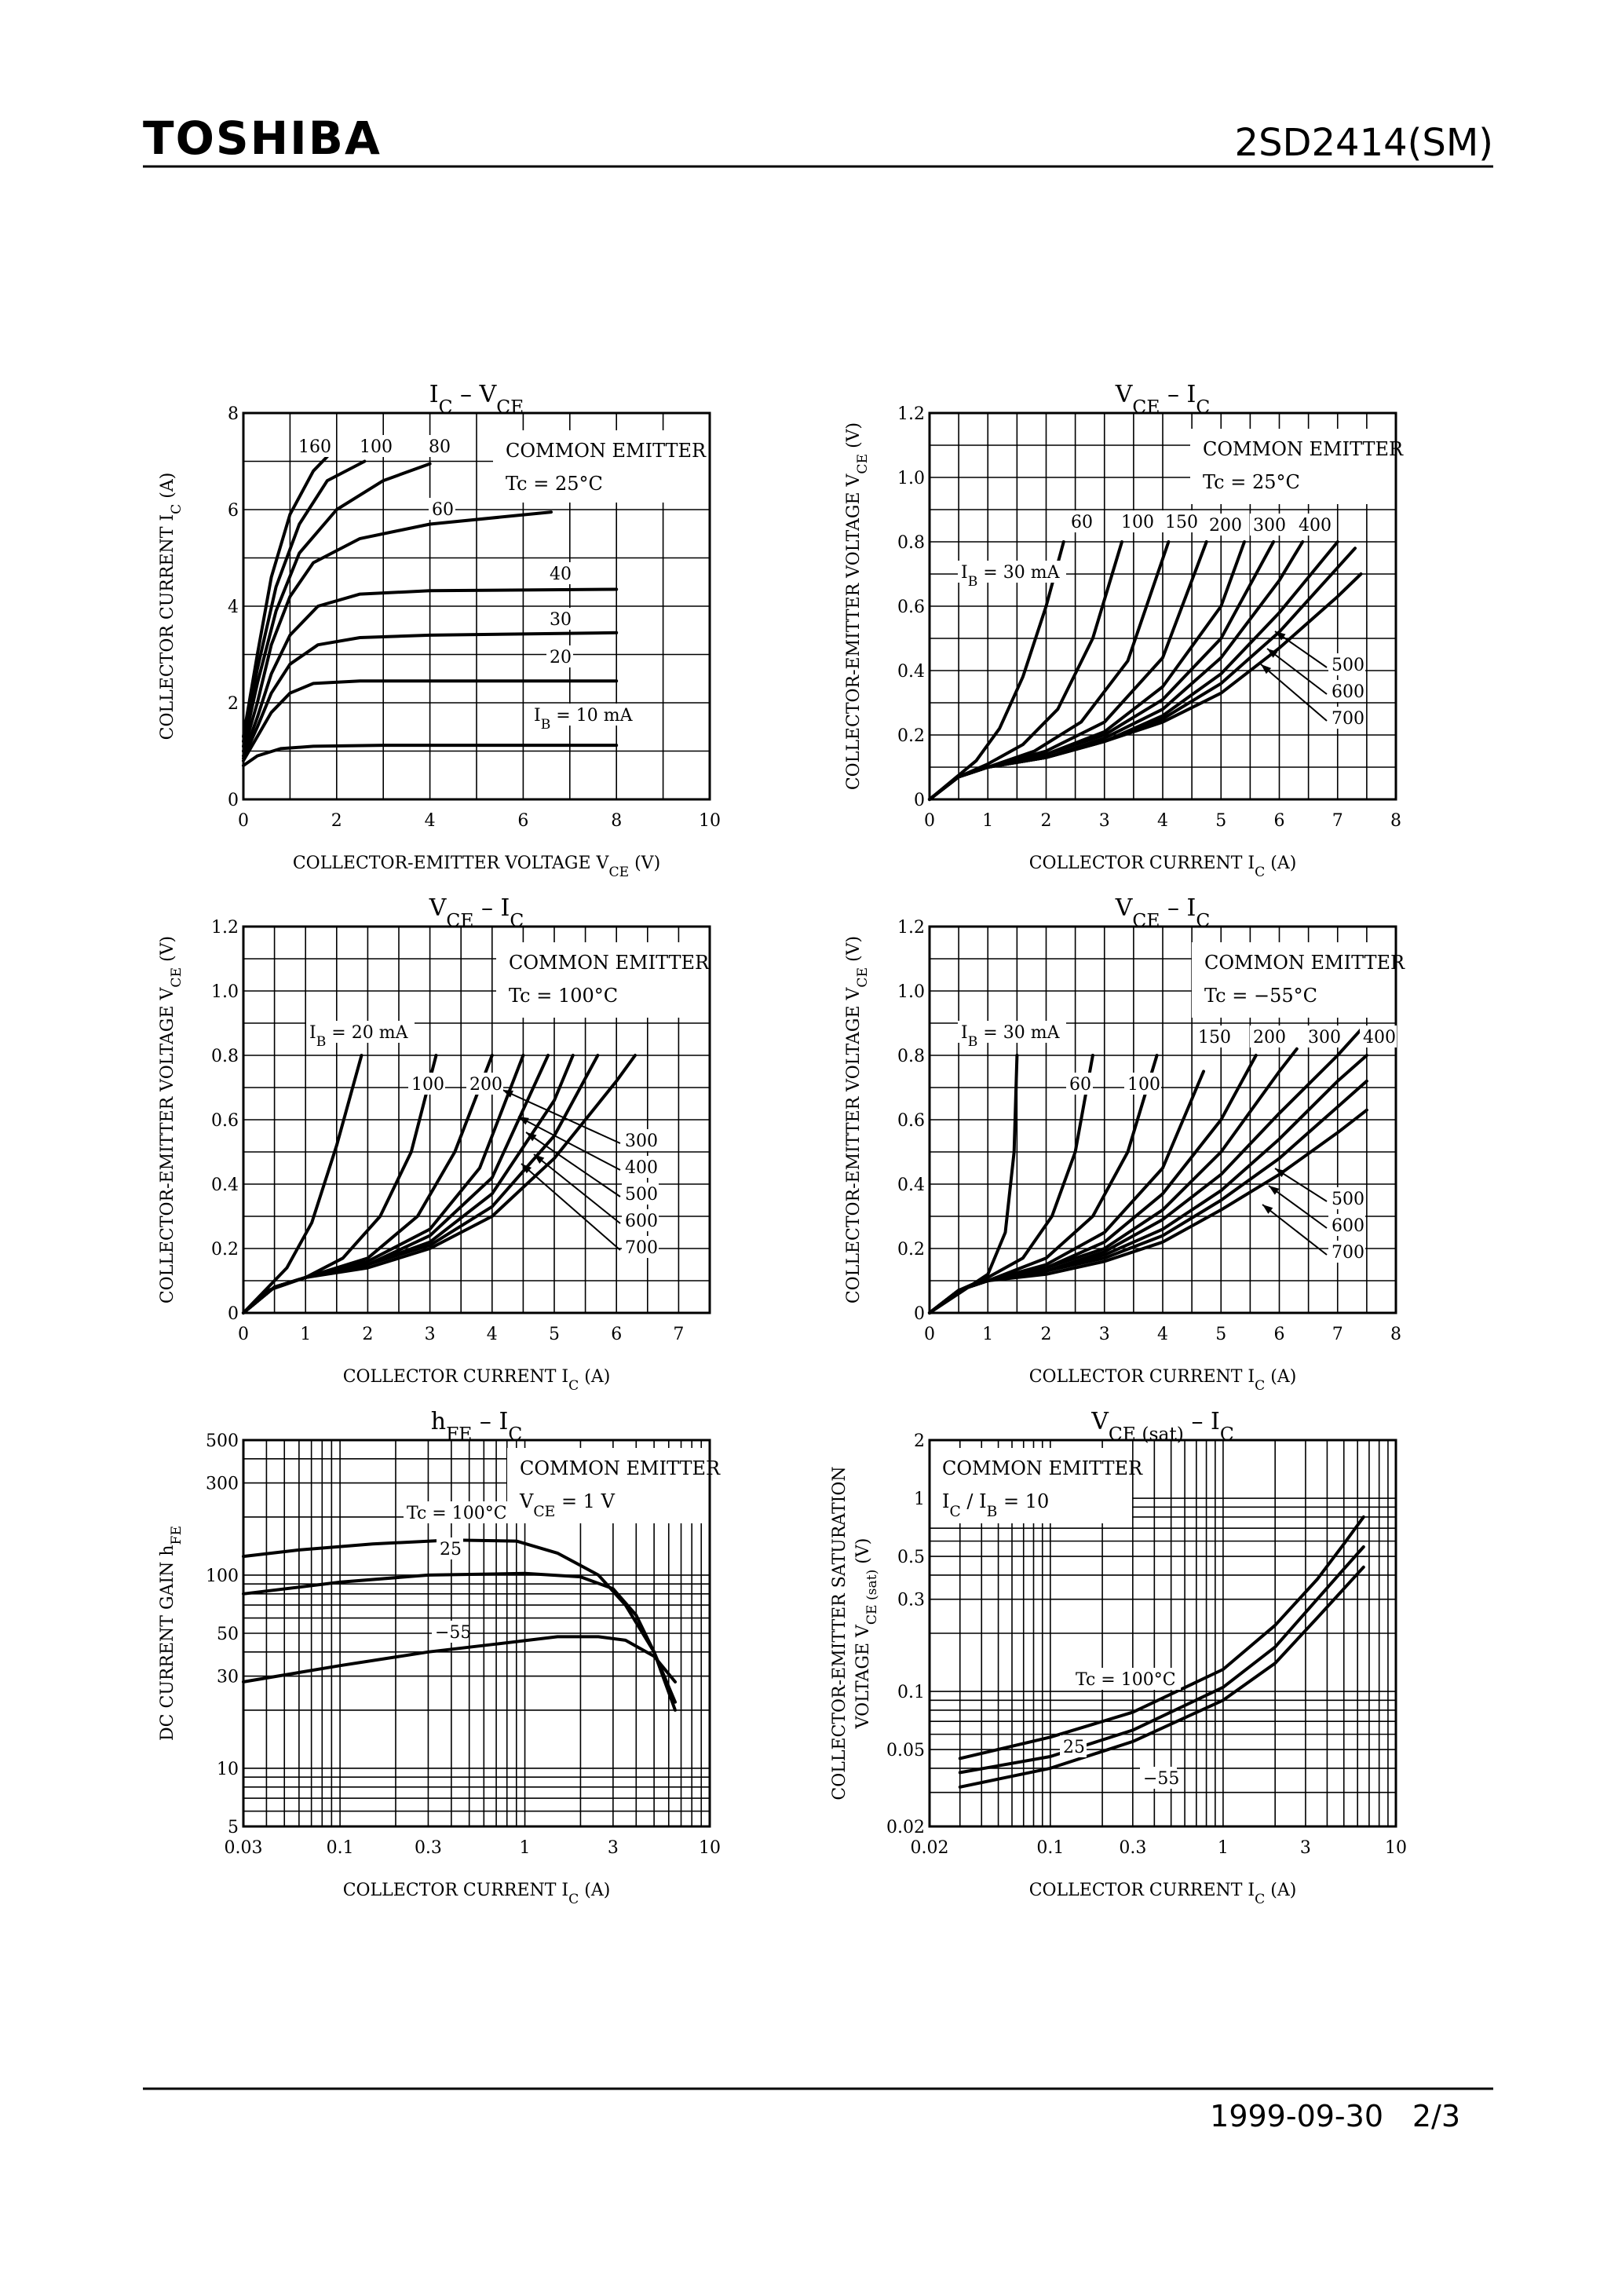  I want to click on series-label: 20, so click(561, 657).